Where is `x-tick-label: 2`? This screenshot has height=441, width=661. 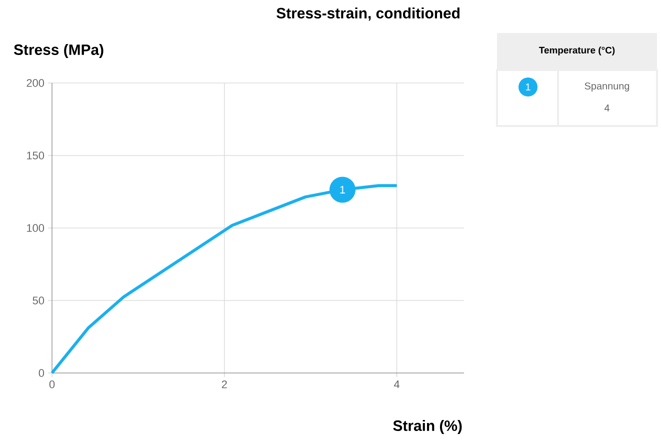 x-tick-label: 2 is located at coordinates (224, 384).